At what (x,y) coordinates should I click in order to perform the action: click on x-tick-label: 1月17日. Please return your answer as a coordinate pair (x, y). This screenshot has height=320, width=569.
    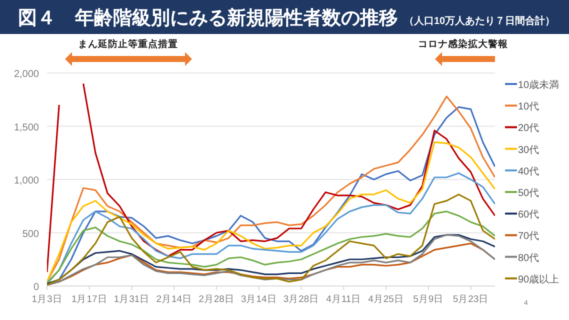
    Looking at the image, I should click on (89, 299).